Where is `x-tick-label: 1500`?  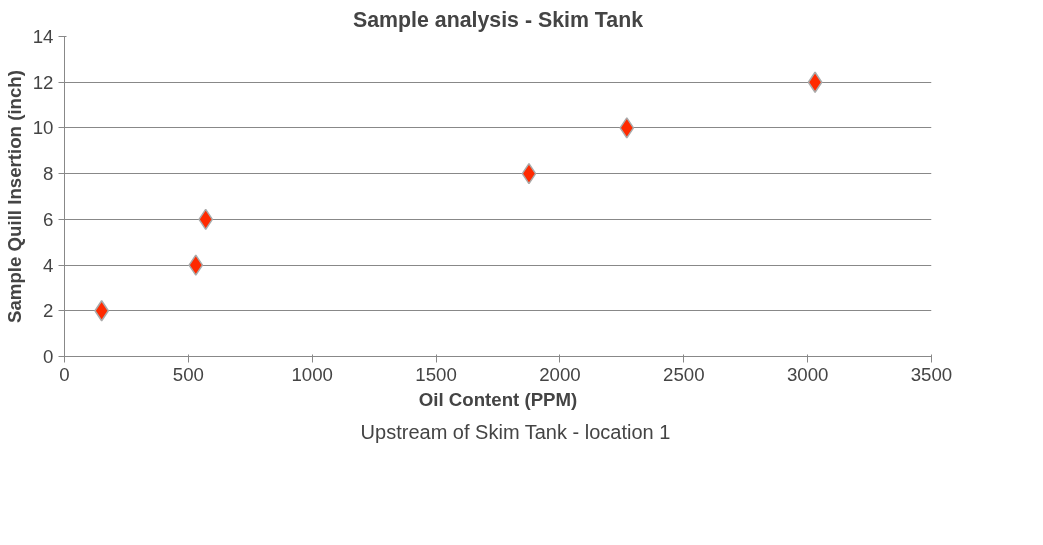 x-tick-label: 1500 is located at coordinates (436, 374).